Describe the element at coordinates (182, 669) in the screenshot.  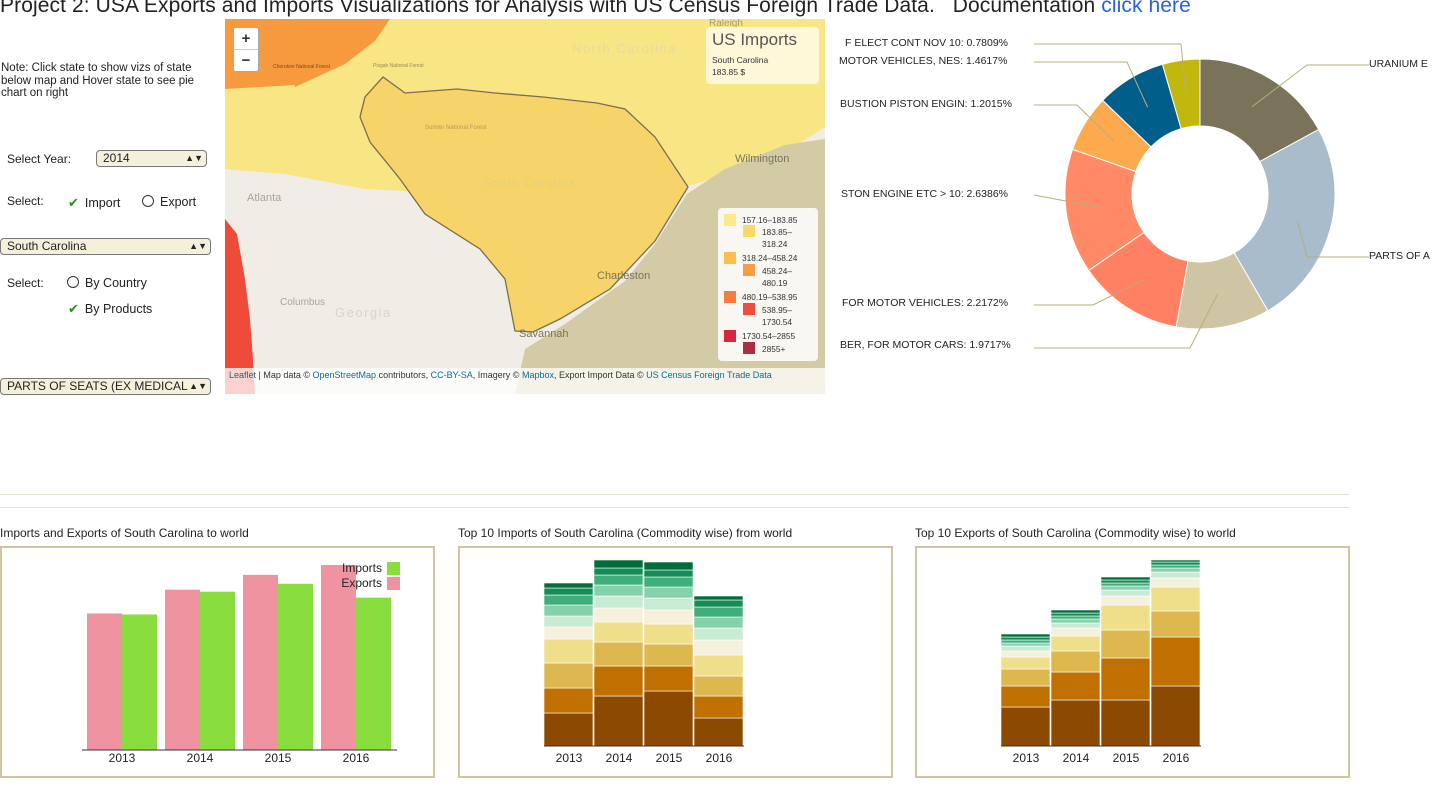
I see `bar-exports-2014` at that location.